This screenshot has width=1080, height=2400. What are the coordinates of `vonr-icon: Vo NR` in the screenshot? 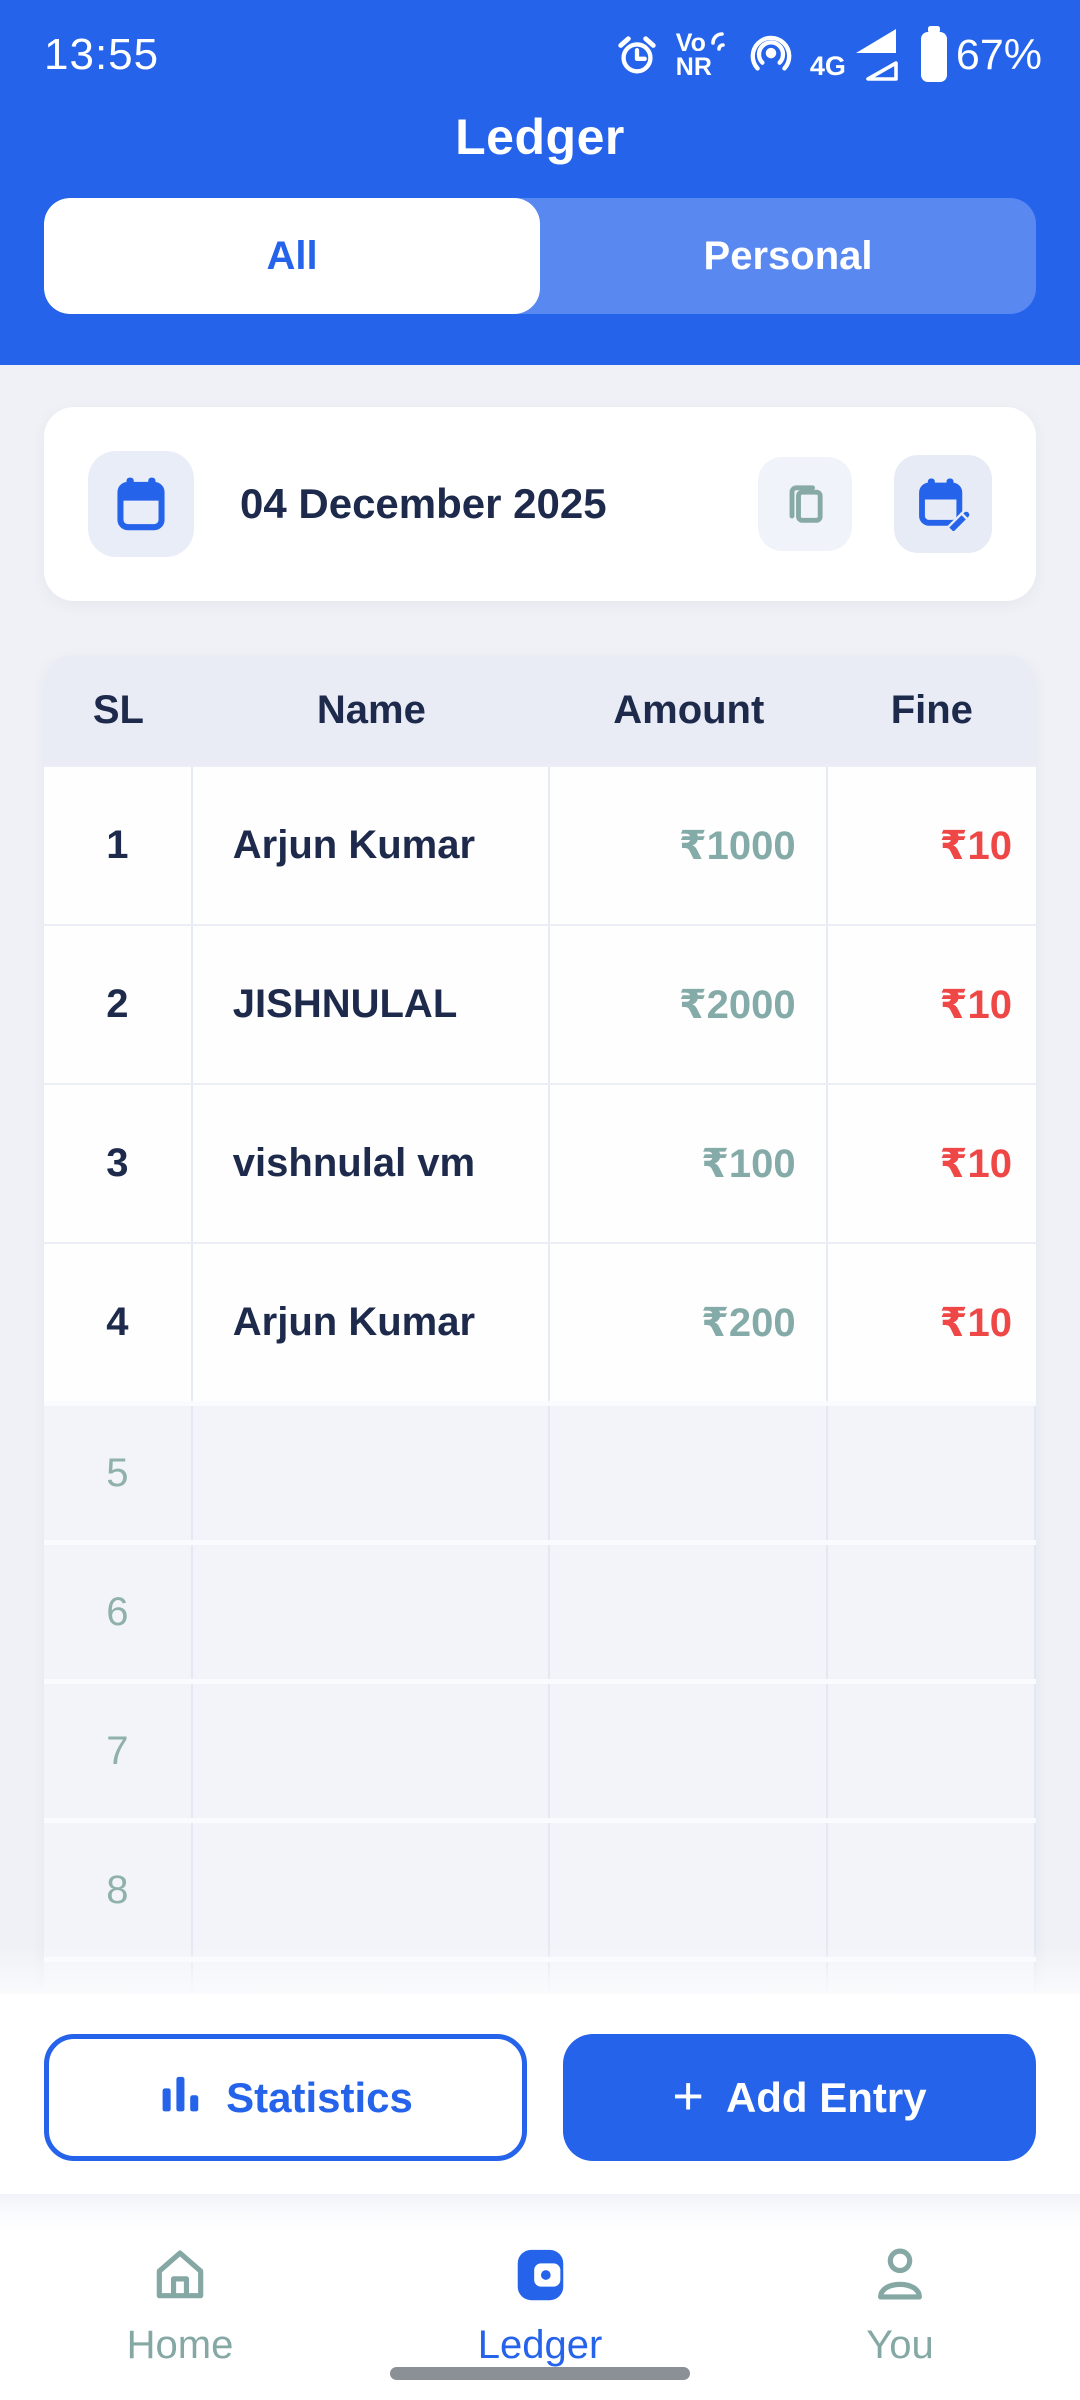 It's located at (704, 55).